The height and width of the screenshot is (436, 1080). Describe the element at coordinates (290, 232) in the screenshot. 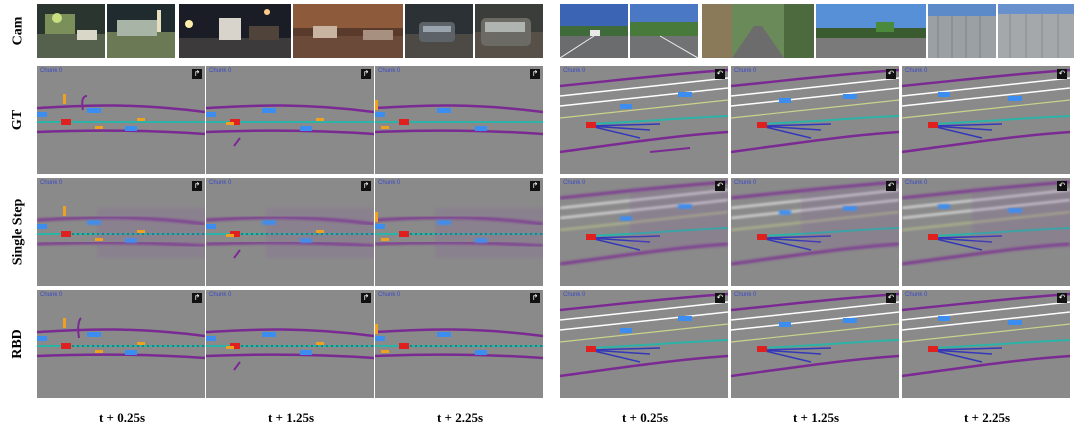

I see `bev-panel-single-step-night-intersection-2: Chunk 0 ↱` at that location.